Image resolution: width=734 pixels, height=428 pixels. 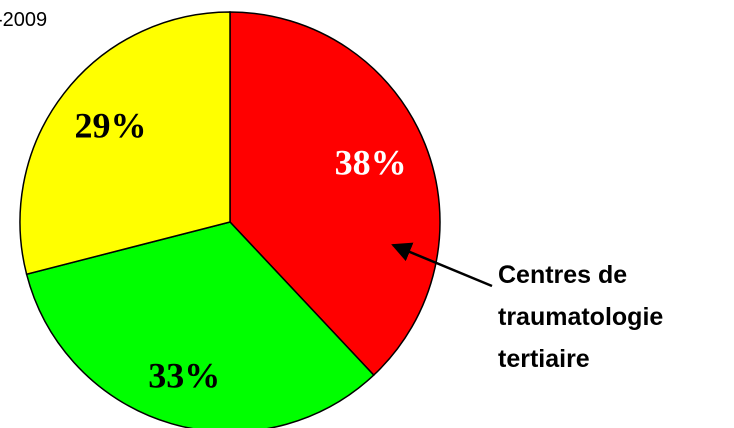 What do you see at coordinates (562, 275) in the screenshot?
I see `annotation: Centres de` at bounding box center [562, 275].